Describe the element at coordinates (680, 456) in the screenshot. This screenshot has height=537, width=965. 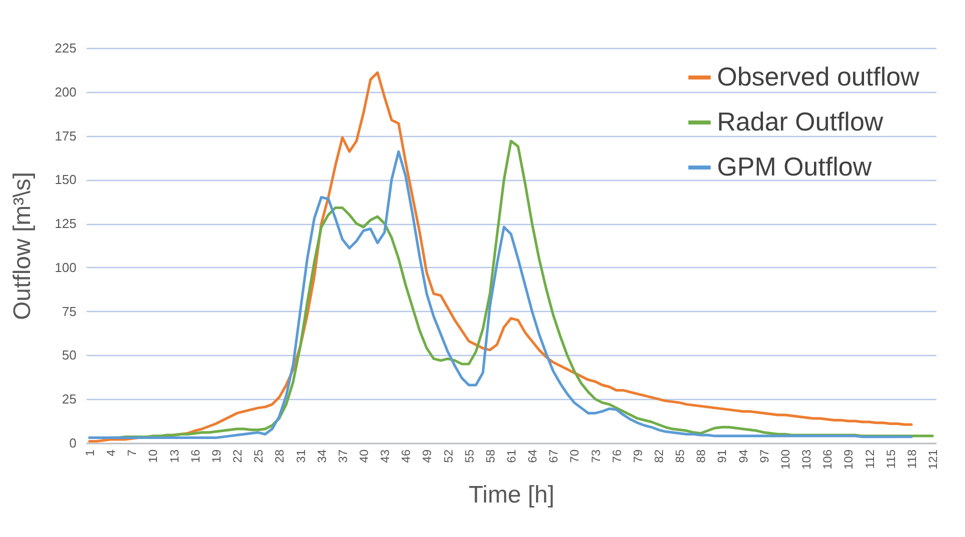
I see `x-tick-label: 85` at that location.